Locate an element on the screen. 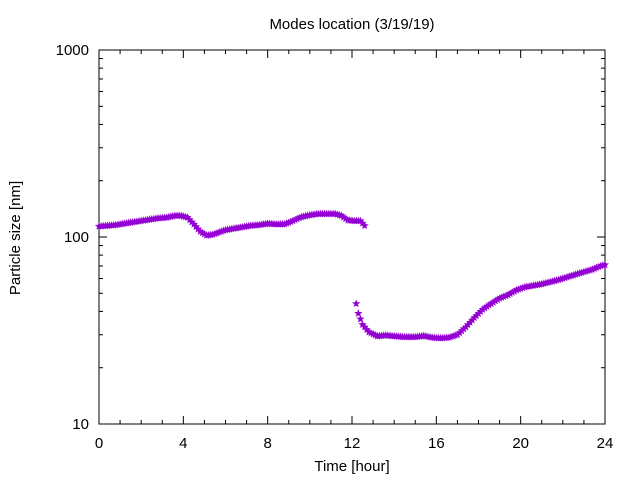 This screenshot has height=480, width=640. y-tick-label: 10 is located at coordinates (80, 424).